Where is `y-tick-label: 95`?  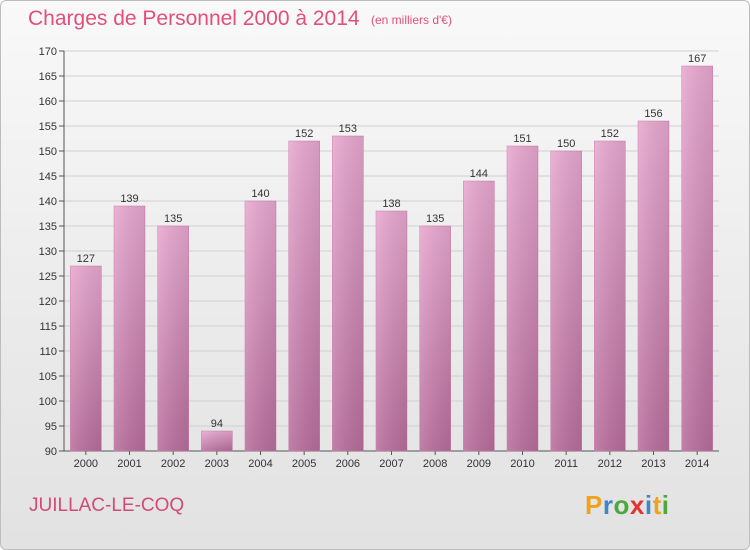
y-tick-label: 95 is located at coordinates (51, 427).